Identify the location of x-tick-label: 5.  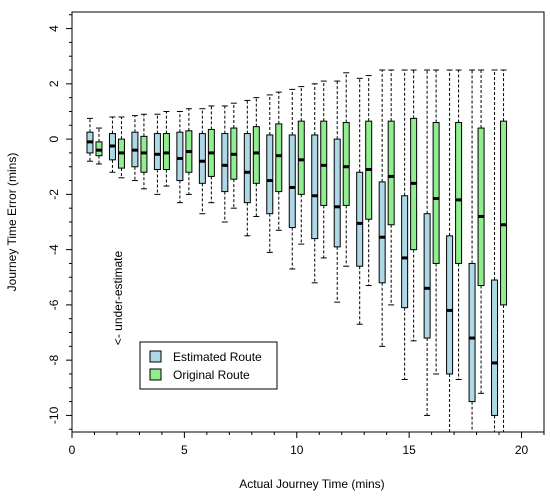
(184, 450).